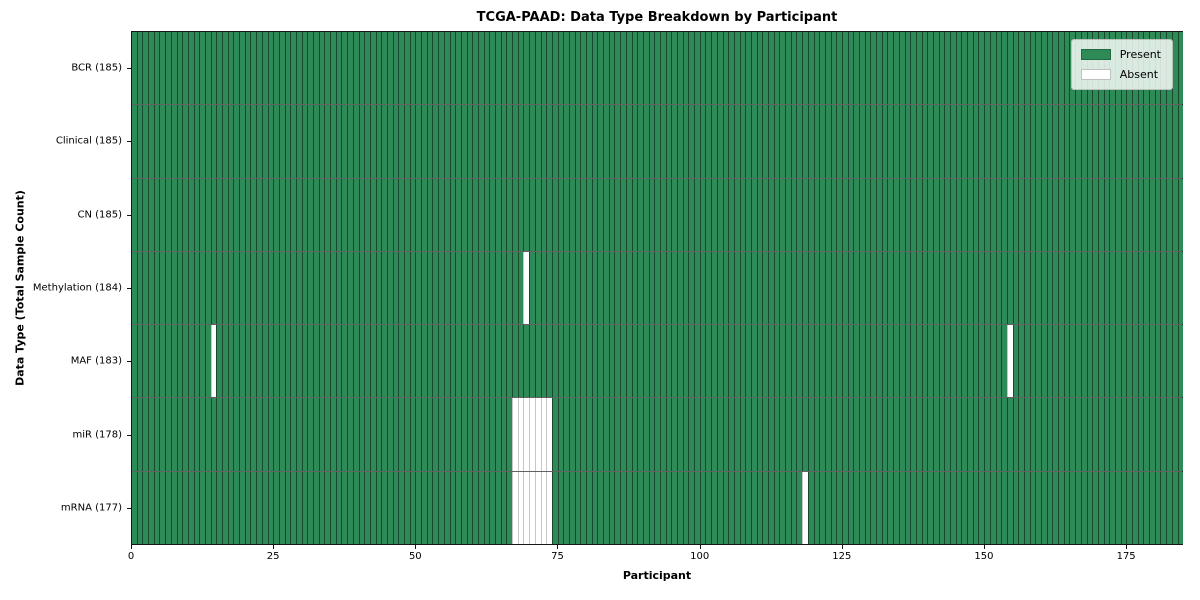  Describe the element at coordinates (557, 556) in the screenshot. I see `x-tick-label: 75` at that location.